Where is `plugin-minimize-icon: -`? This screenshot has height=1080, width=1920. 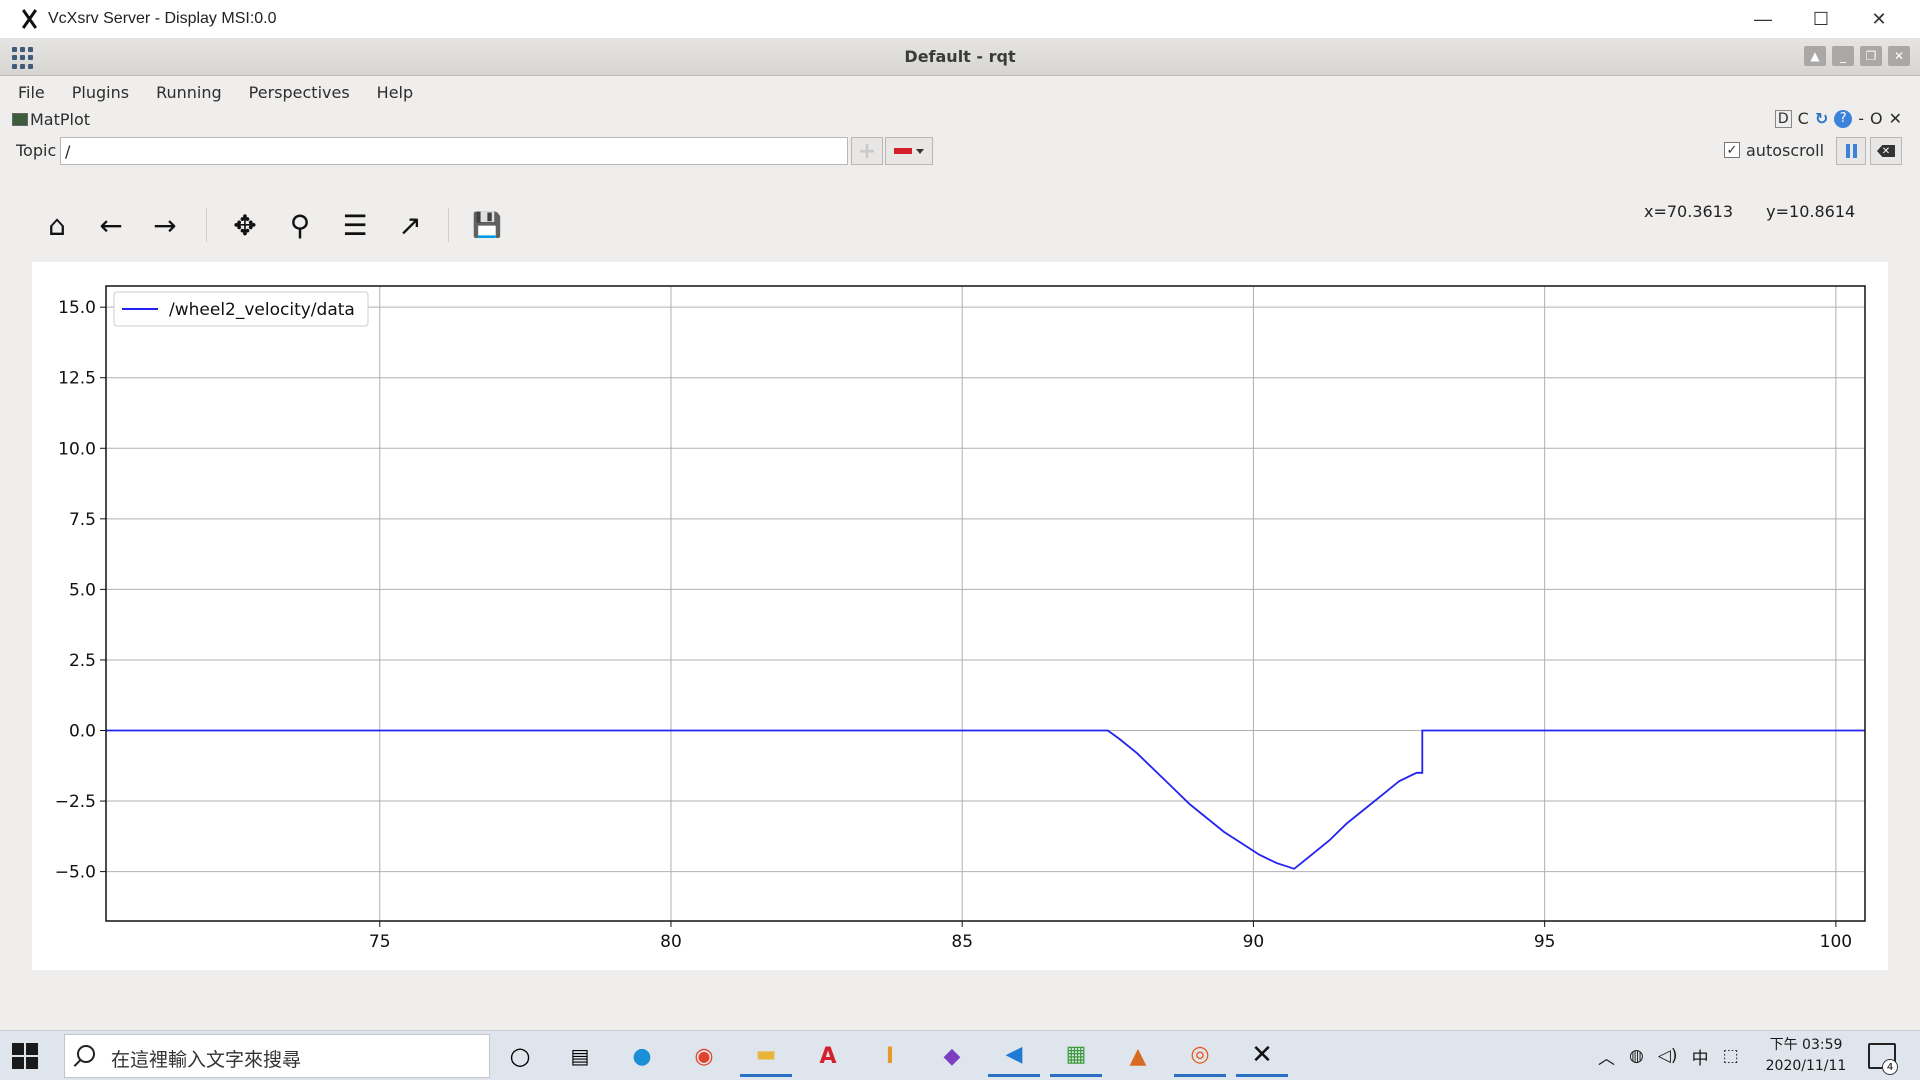 plugin-minimize-icon: - is located at coordinates (1861, 118).